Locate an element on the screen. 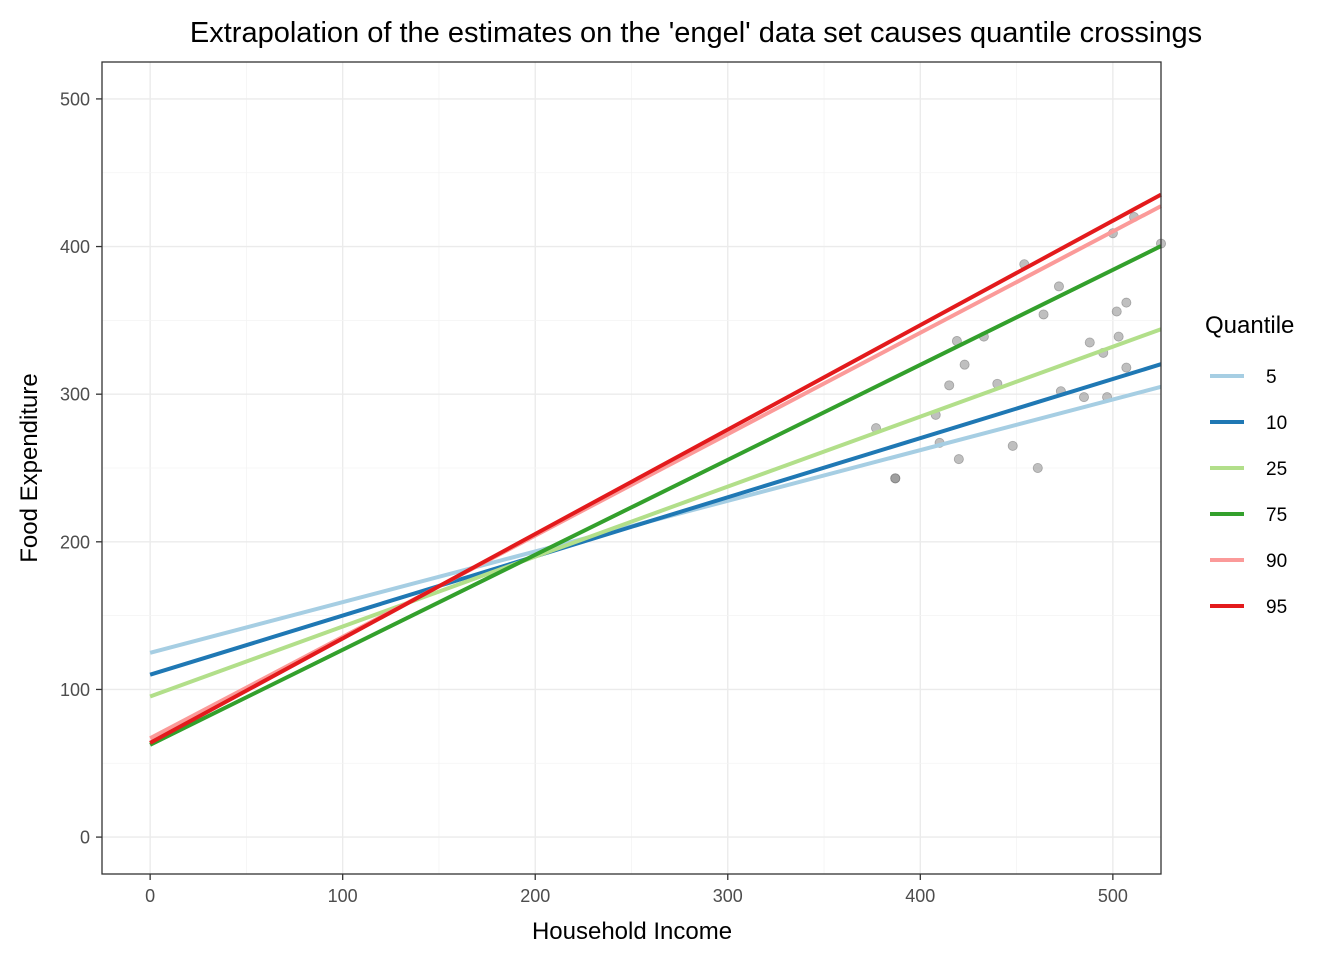  y-tick-label: 500 is located at coordinates (75, 99).